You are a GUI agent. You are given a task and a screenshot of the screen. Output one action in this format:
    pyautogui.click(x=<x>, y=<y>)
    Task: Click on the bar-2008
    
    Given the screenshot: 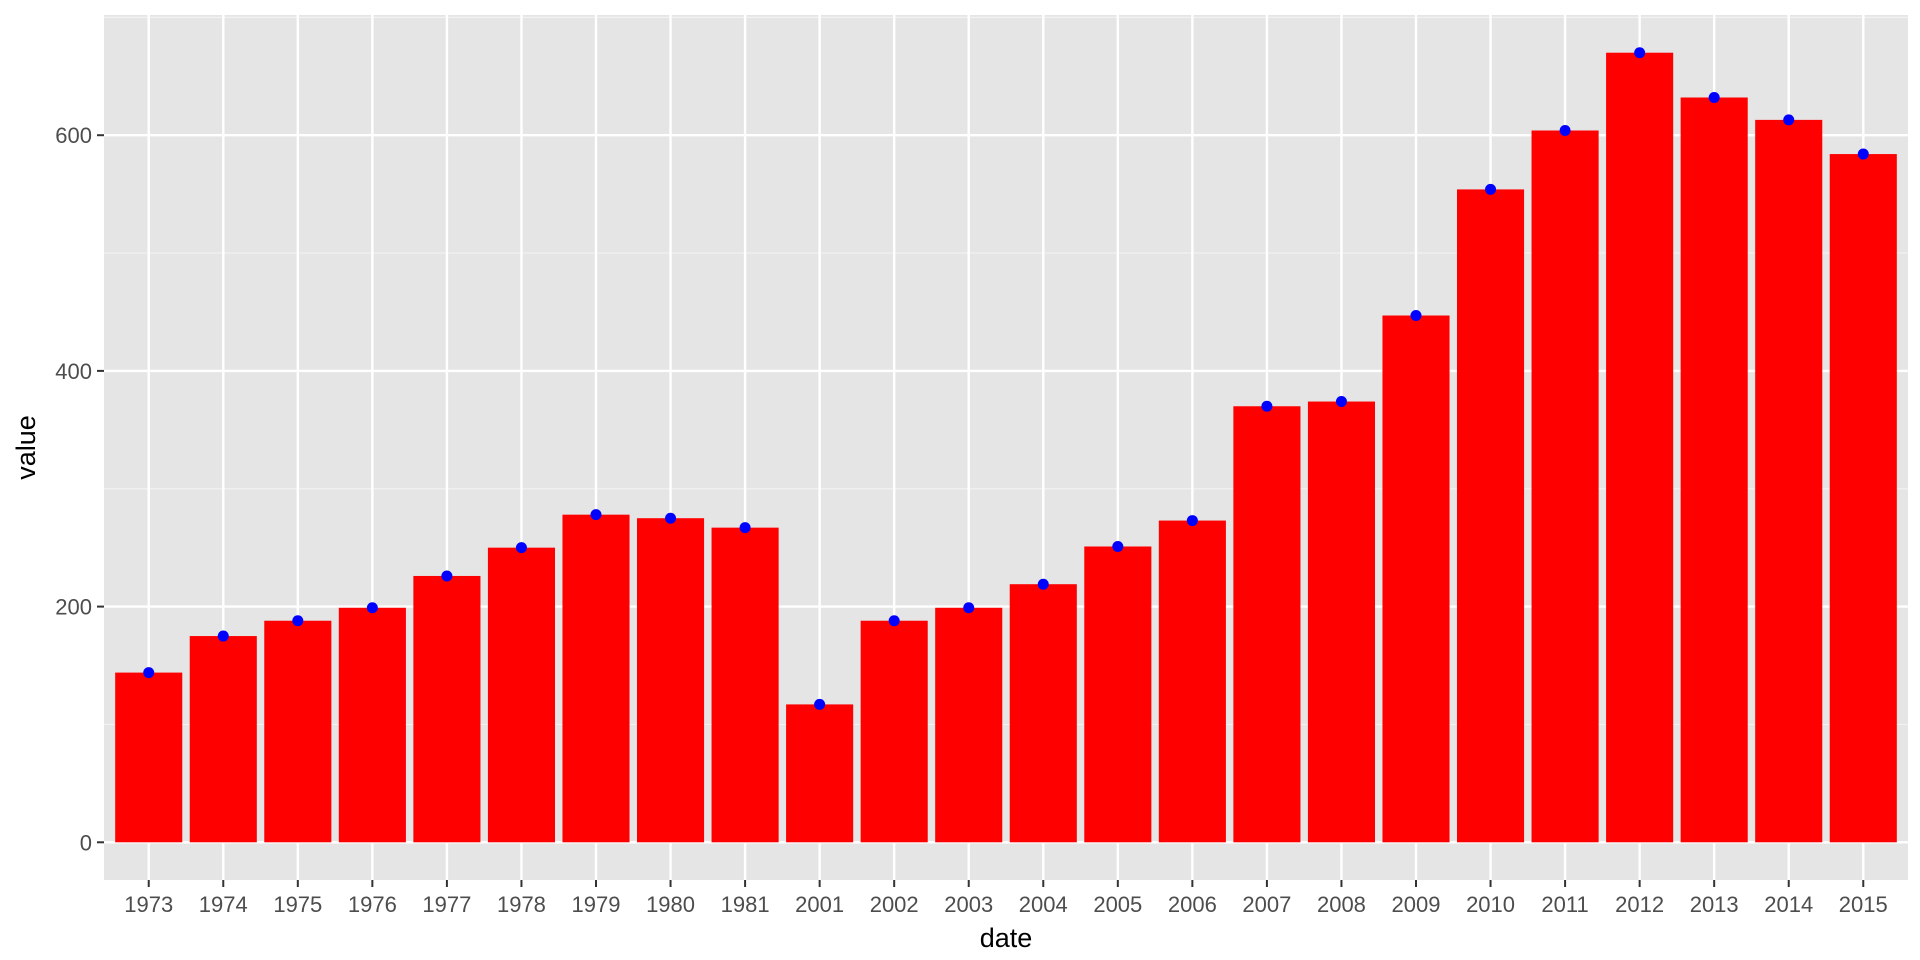 What is the action you would take?
    pyautogui.click(x=1341, y=622)
    